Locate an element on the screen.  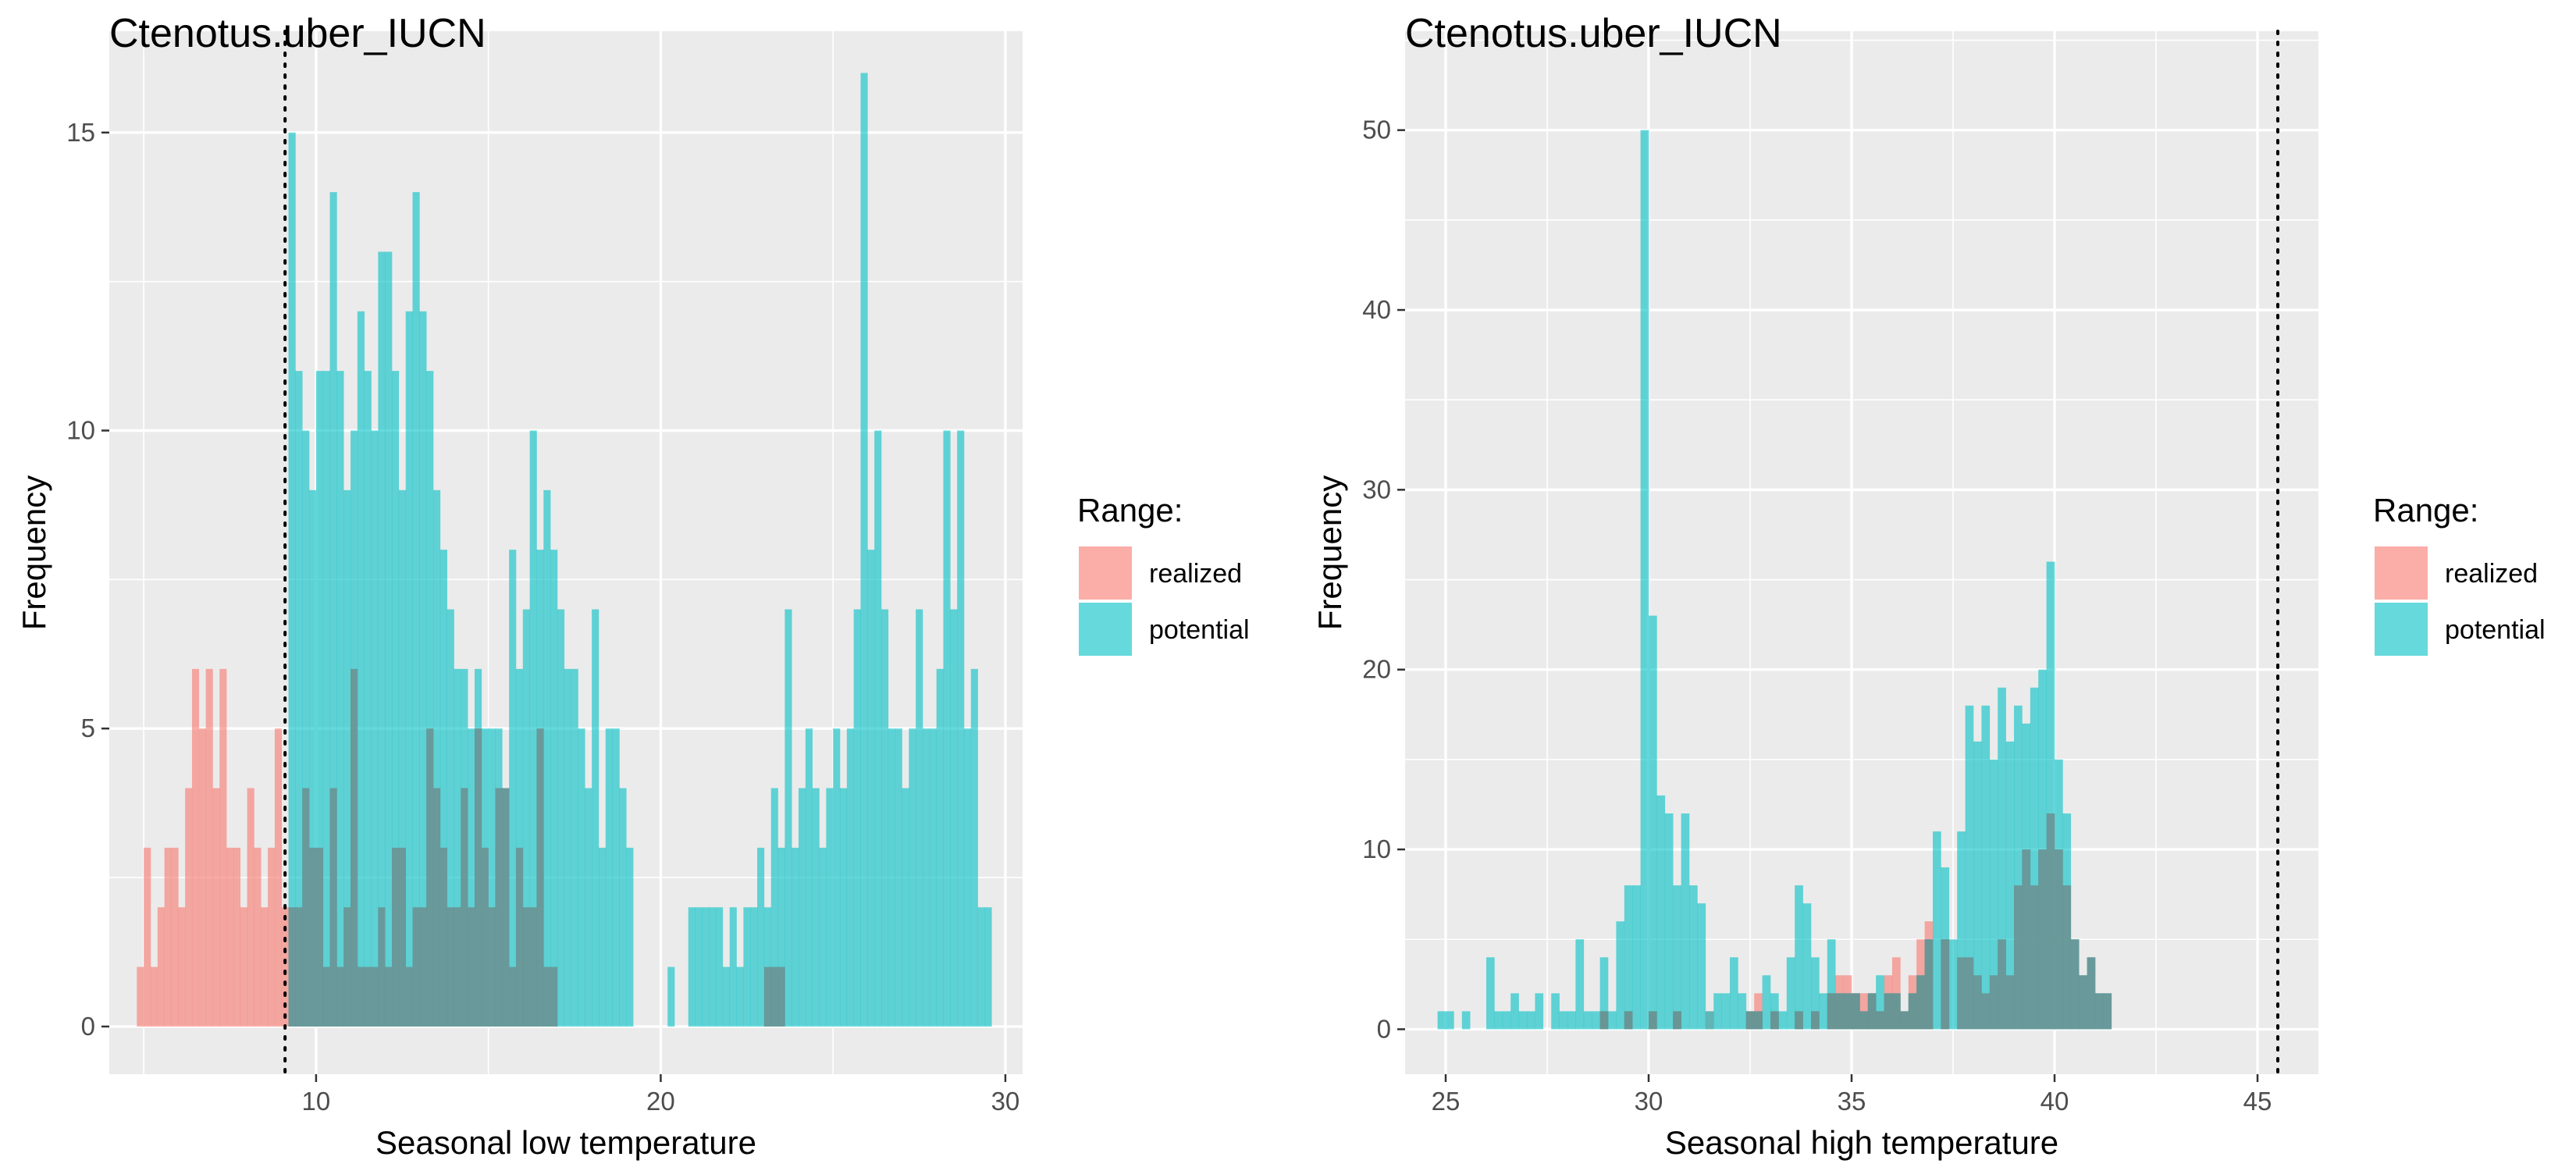
y-tick-label: 10 is located at coordinates (80, 429).